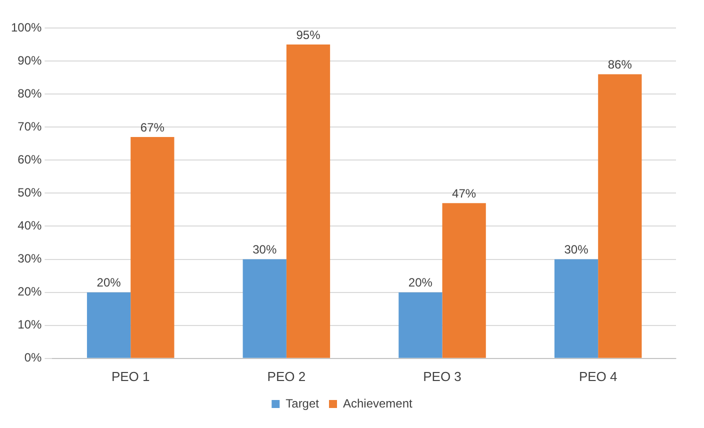  Describe the element at coordinates (30, 259) in the screenshot. I see `y-tick-label: 30%` at that location.